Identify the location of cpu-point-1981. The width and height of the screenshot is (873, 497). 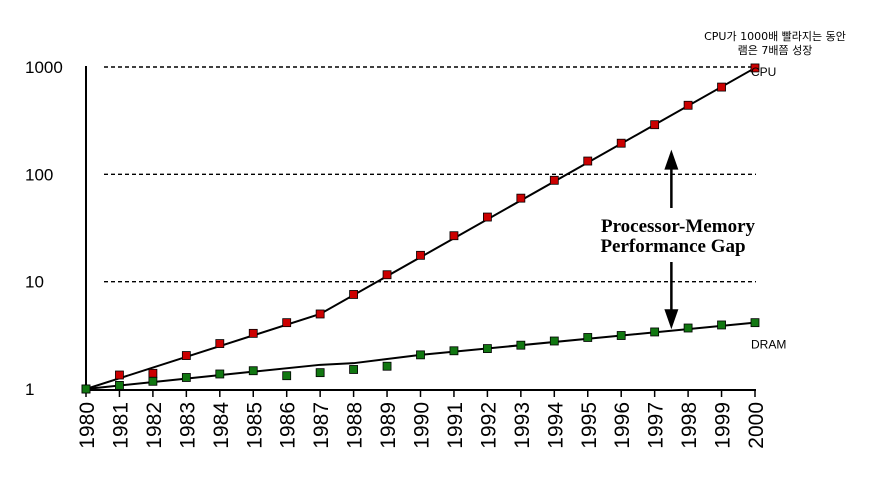
(119, 375).